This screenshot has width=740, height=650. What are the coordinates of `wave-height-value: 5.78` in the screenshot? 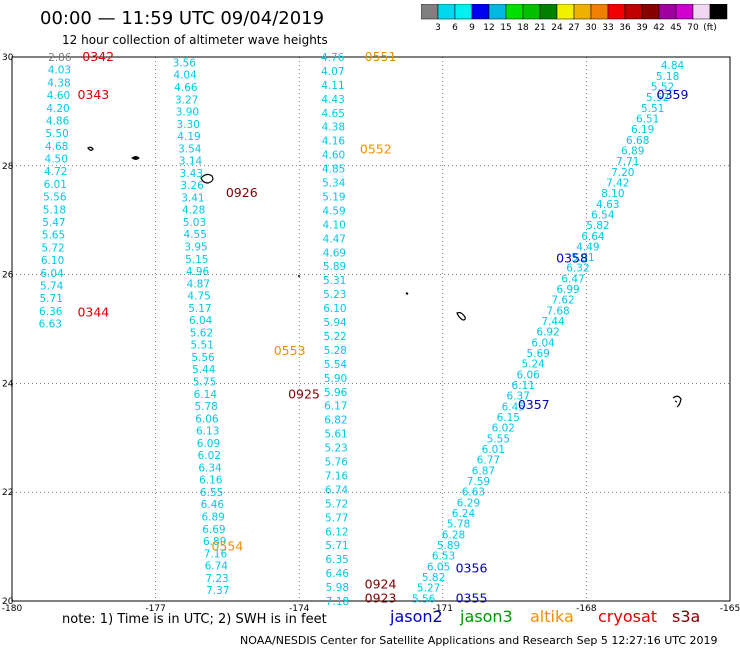 It's located at (205, 407).